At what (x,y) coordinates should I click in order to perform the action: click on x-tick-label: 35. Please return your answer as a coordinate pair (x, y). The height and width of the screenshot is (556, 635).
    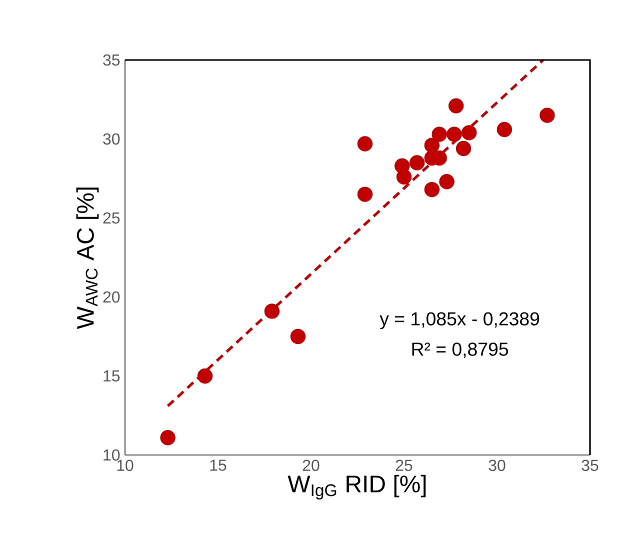
    Looking at the image, I should click on (590, 466).